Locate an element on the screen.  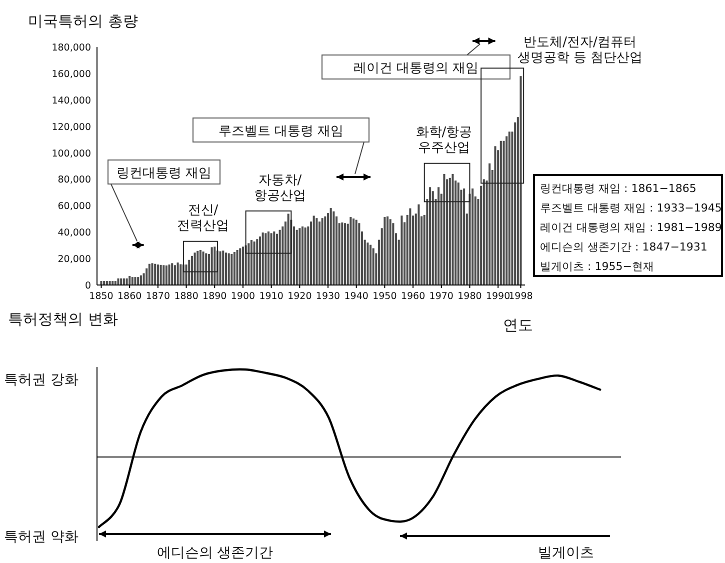
text: 특허권 강화 is located at coordinates (41, 380).